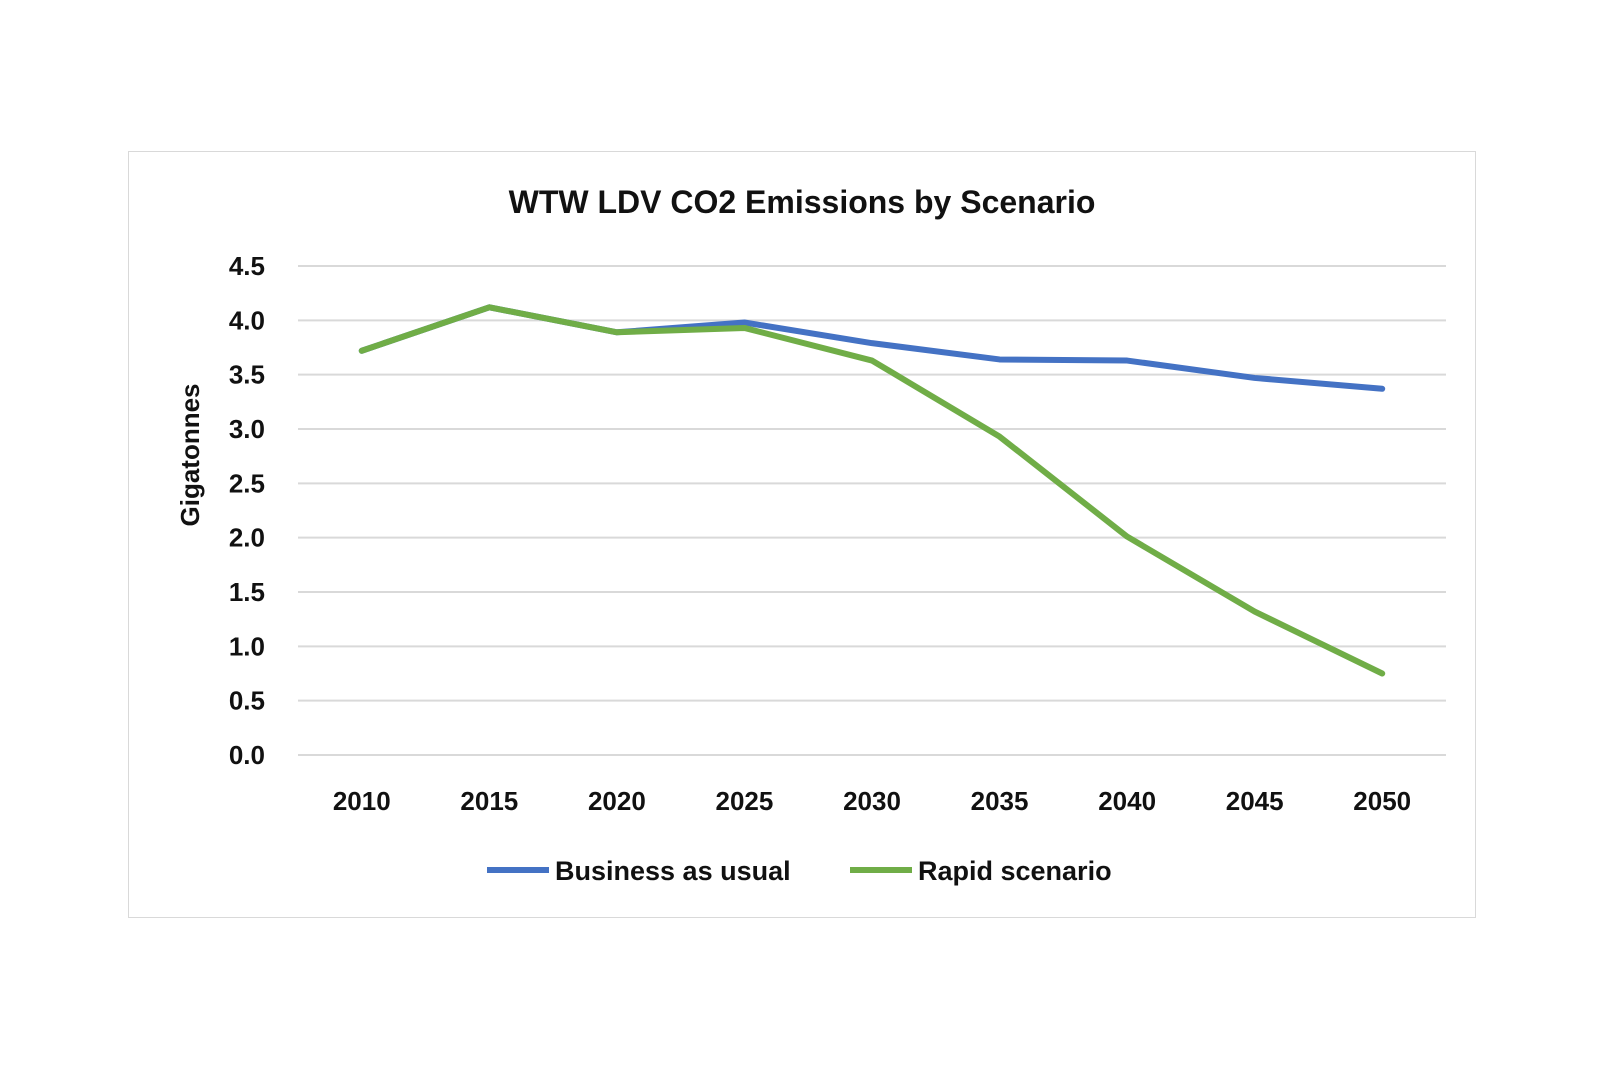  What do you see at coordinates (1015, 871) in the screenshot?
I see `legend-label: Rapid scenario` at bounding box center [1015, 871].